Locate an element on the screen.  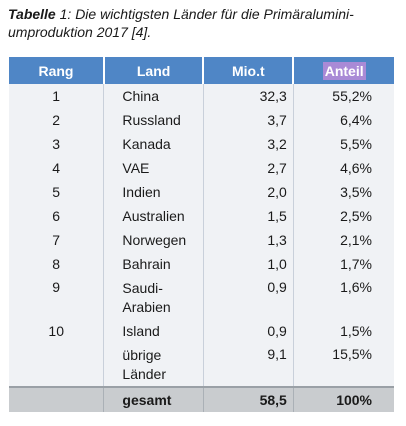
rank-cell: 10 is located at coordinates (57, 331).